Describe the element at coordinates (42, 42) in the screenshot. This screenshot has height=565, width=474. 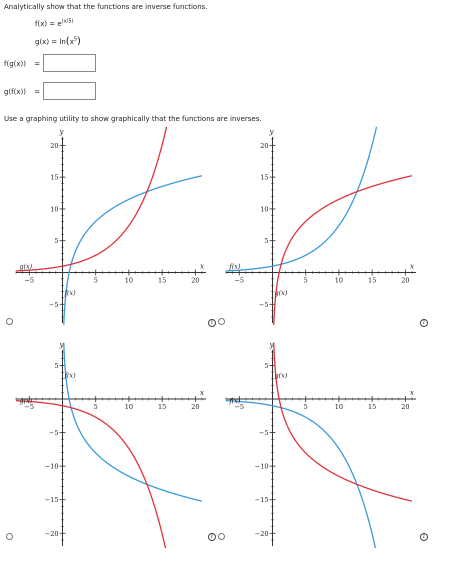
I see `g-label: g(x)` at that location.